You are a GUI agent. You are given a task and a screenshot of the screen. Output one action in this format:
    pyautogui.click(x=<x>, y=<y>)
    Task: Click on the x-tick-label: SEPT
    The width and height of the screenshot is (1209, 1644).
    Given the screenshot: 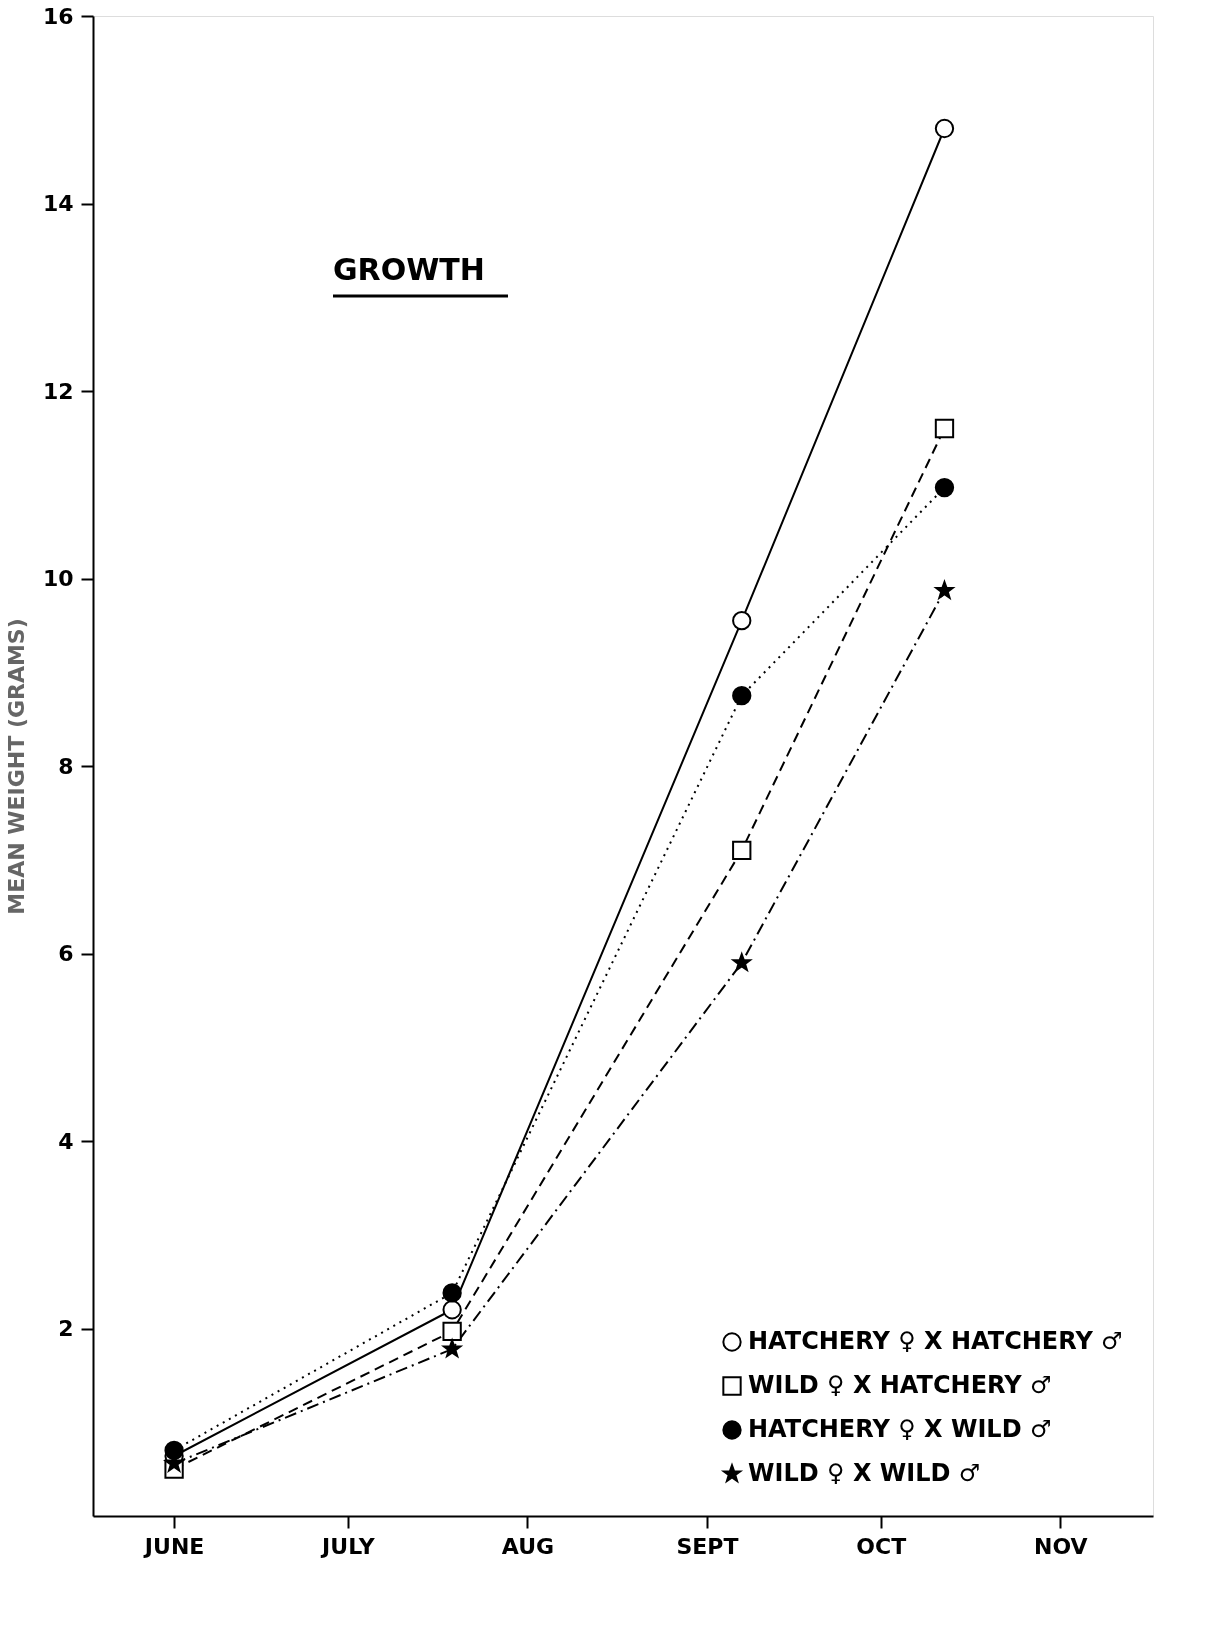 What is the action you would take?
    pyautogui.click(x=707, y=1546)
    